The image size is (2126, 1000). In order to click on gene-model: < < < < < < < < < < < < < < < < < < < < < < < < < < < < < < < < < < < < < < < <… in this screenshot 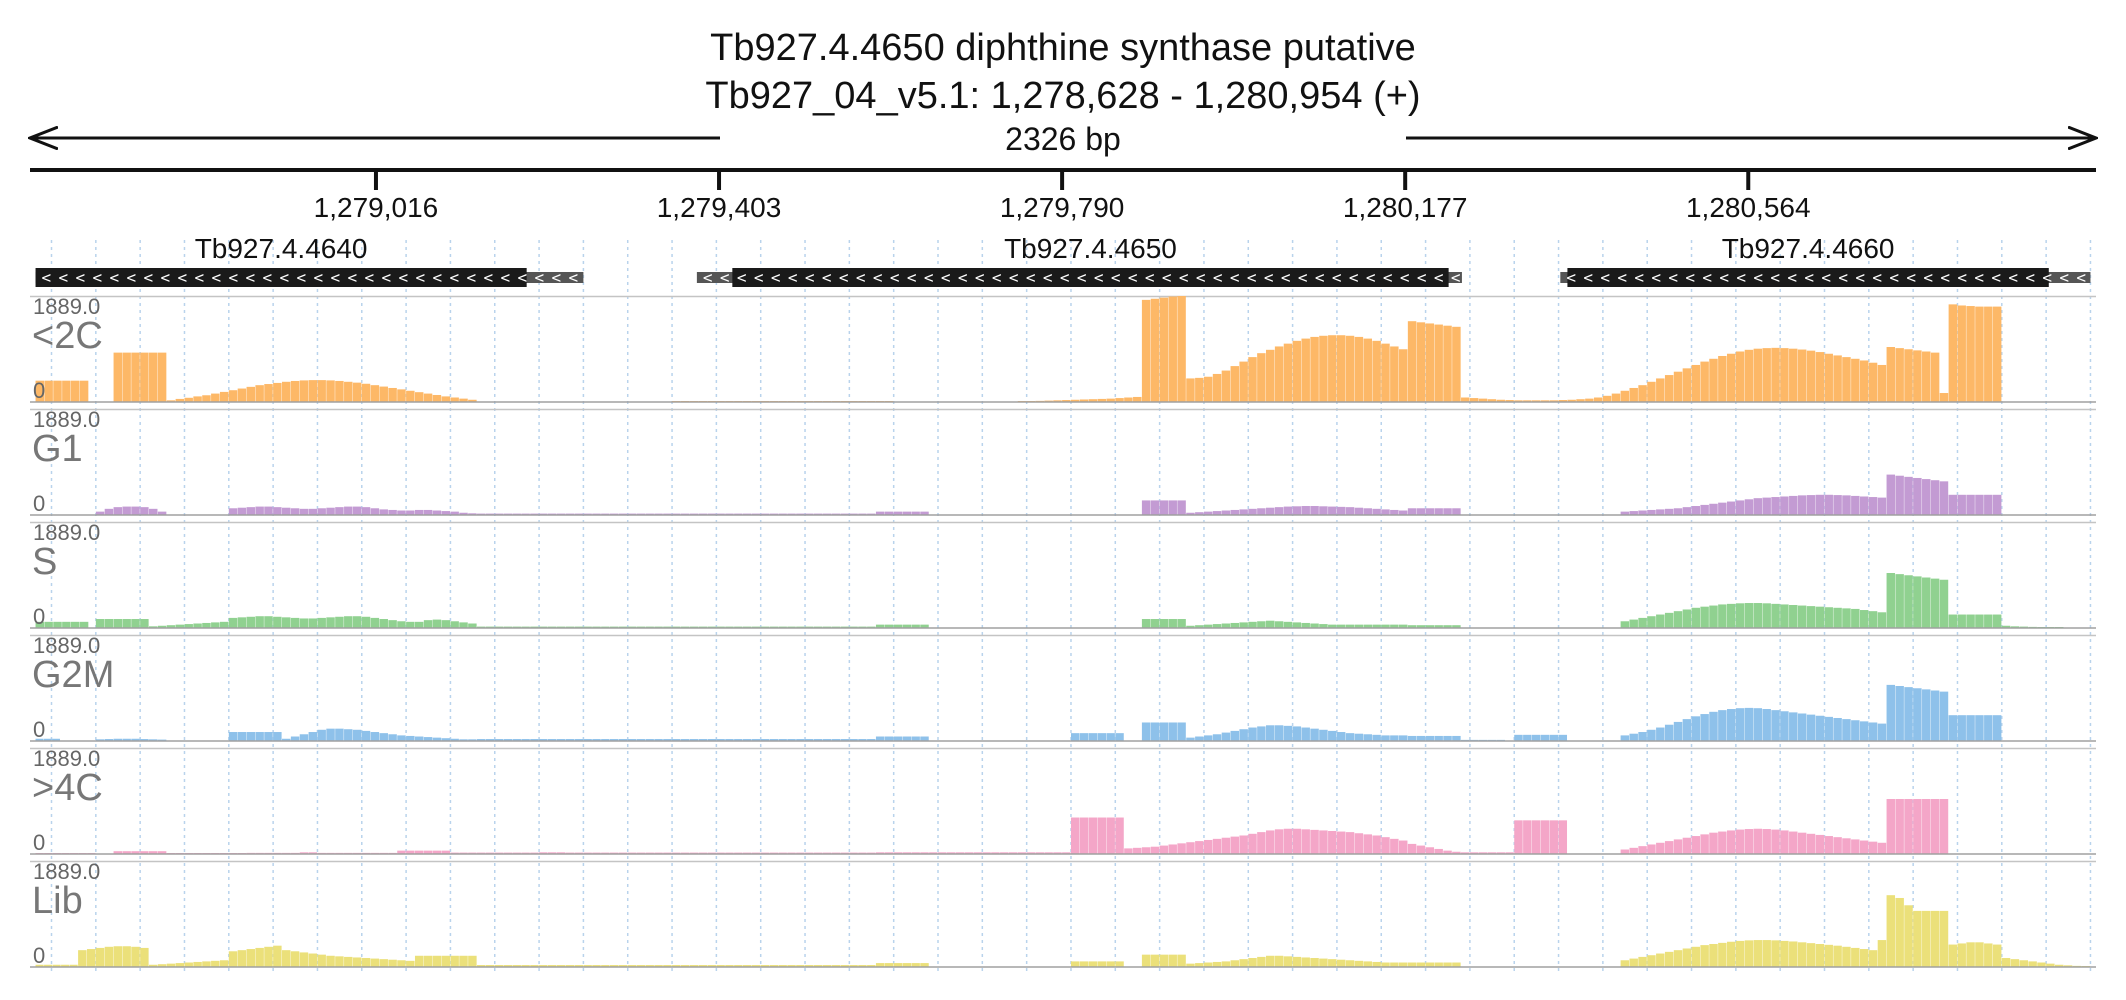, I will do `click(1079, 260)`.